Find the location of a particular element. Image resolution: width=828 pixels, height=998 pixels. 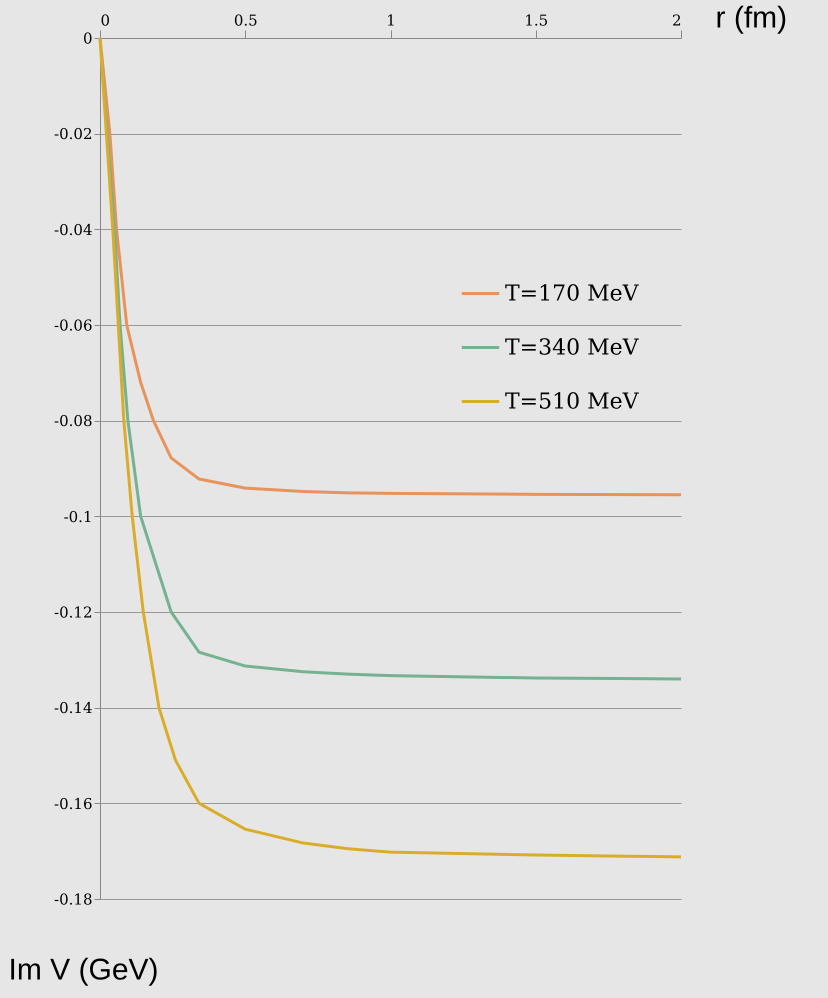

legend-label: T=170 MeV is located at coordinates (572, 294).